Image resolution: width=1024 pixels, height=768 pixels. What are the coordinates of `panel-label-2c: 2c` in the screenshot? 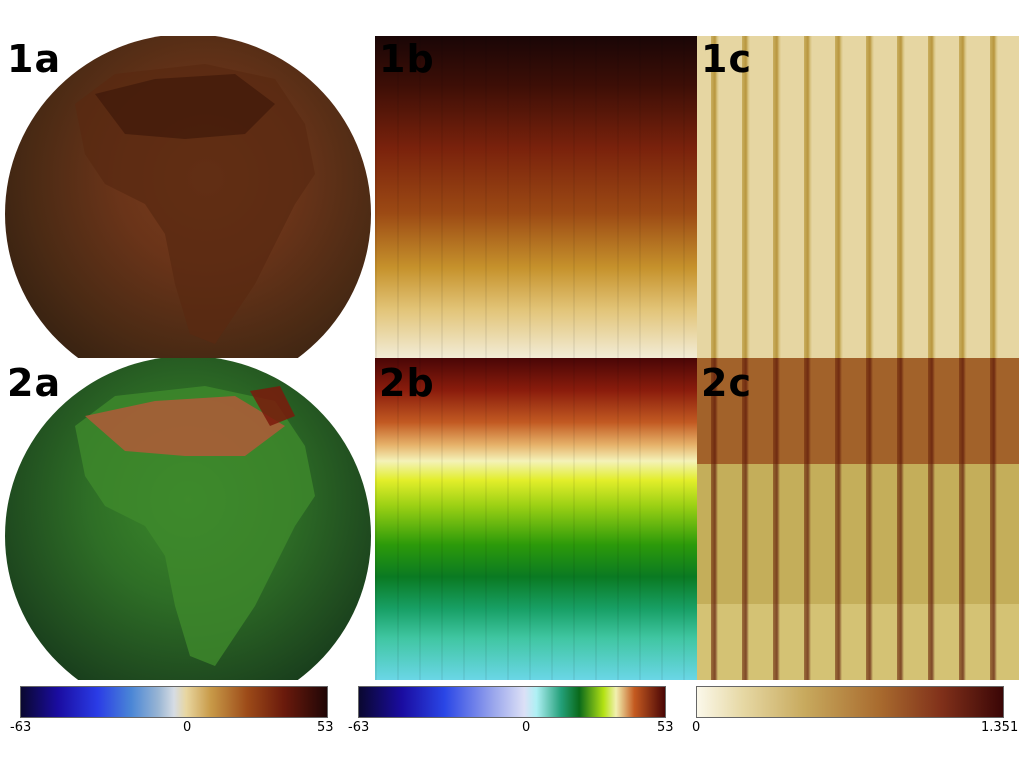 It's located at (726, 383).